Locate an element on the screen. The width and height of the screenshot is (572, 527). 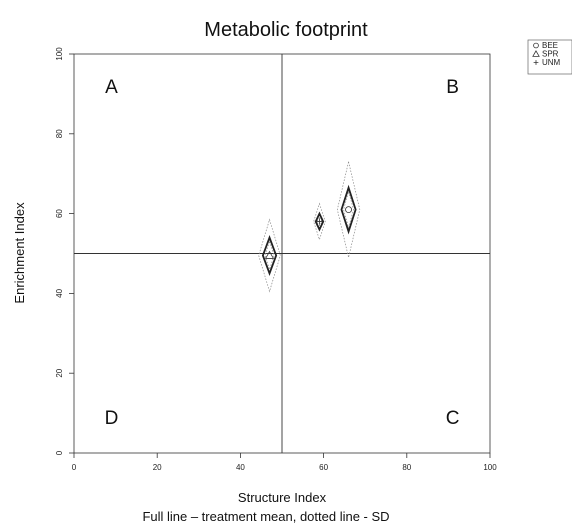
y-tick-label: 40 is located at coordinates (59, 292).